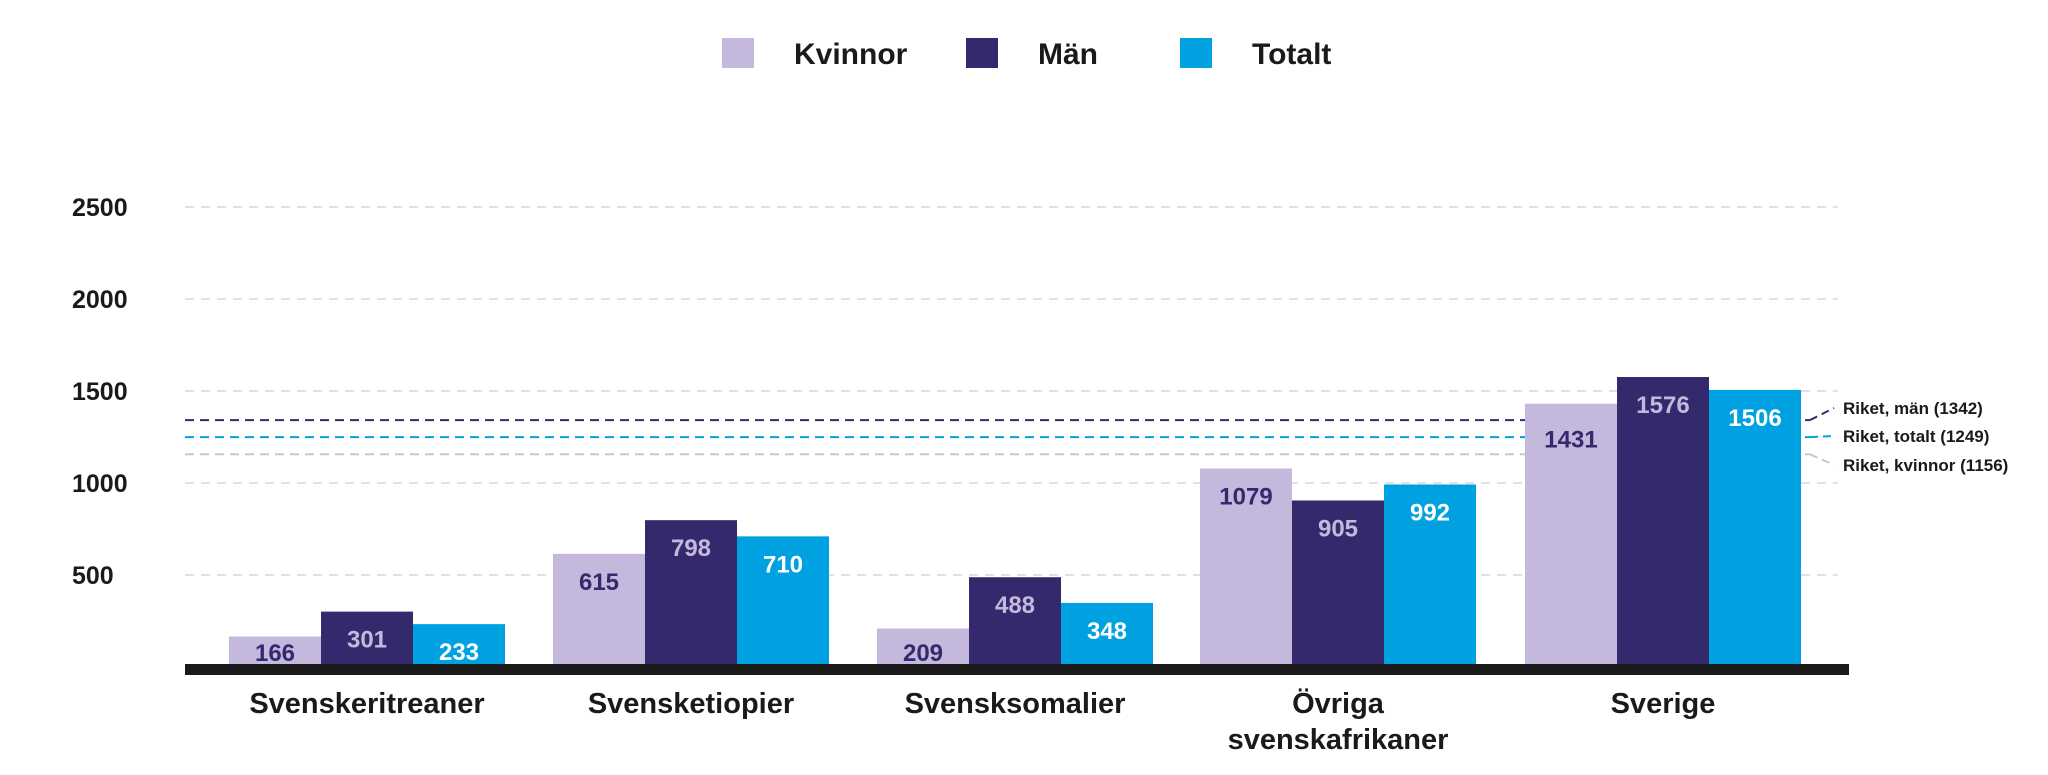 The height and width of the screenshot is (775, 2048). I want to click on x-category-label: Svenskeritreaner, so click(366, 704).